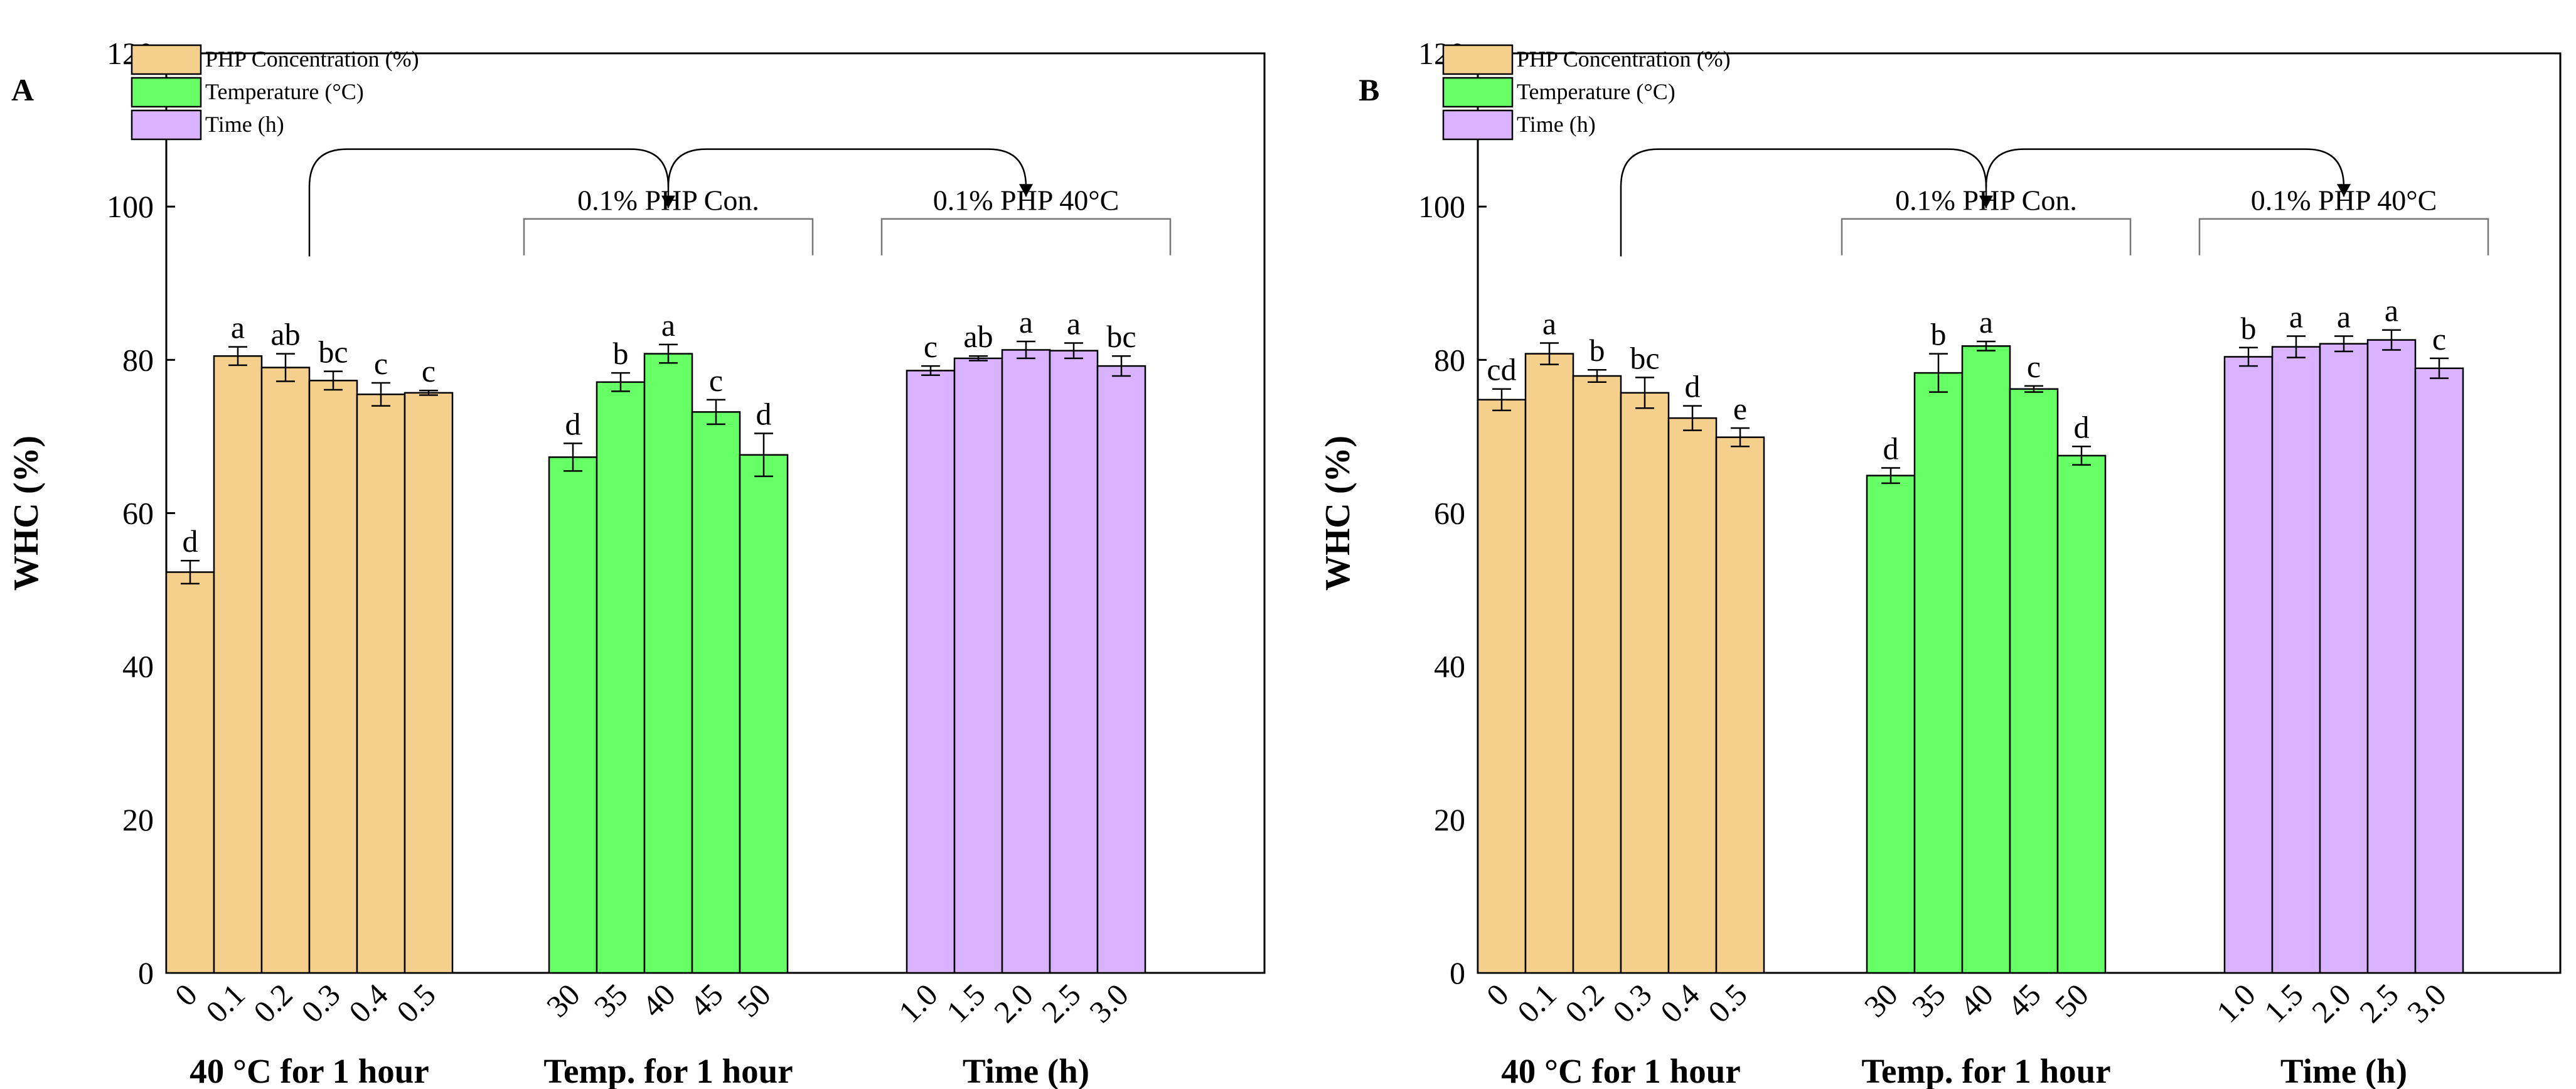  Describe the element at coordinates (1501, 369) in the screenshot. I see `significance-letter: cd` at that location.